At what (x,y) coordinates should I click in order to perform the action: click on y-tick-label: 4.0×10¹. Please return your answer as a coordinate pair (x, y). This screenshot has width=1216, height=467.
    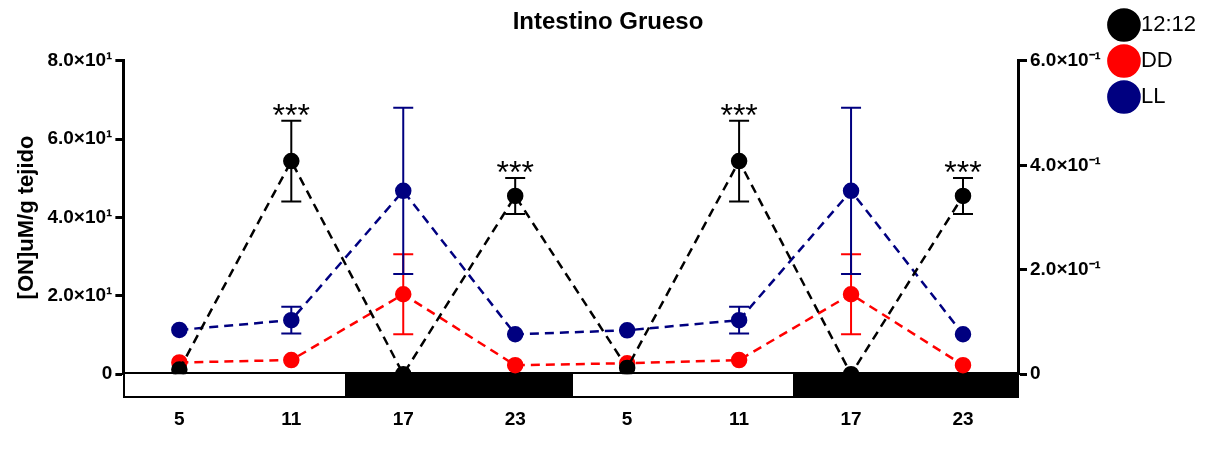
    Looking at the image, I should click on (80, 216).